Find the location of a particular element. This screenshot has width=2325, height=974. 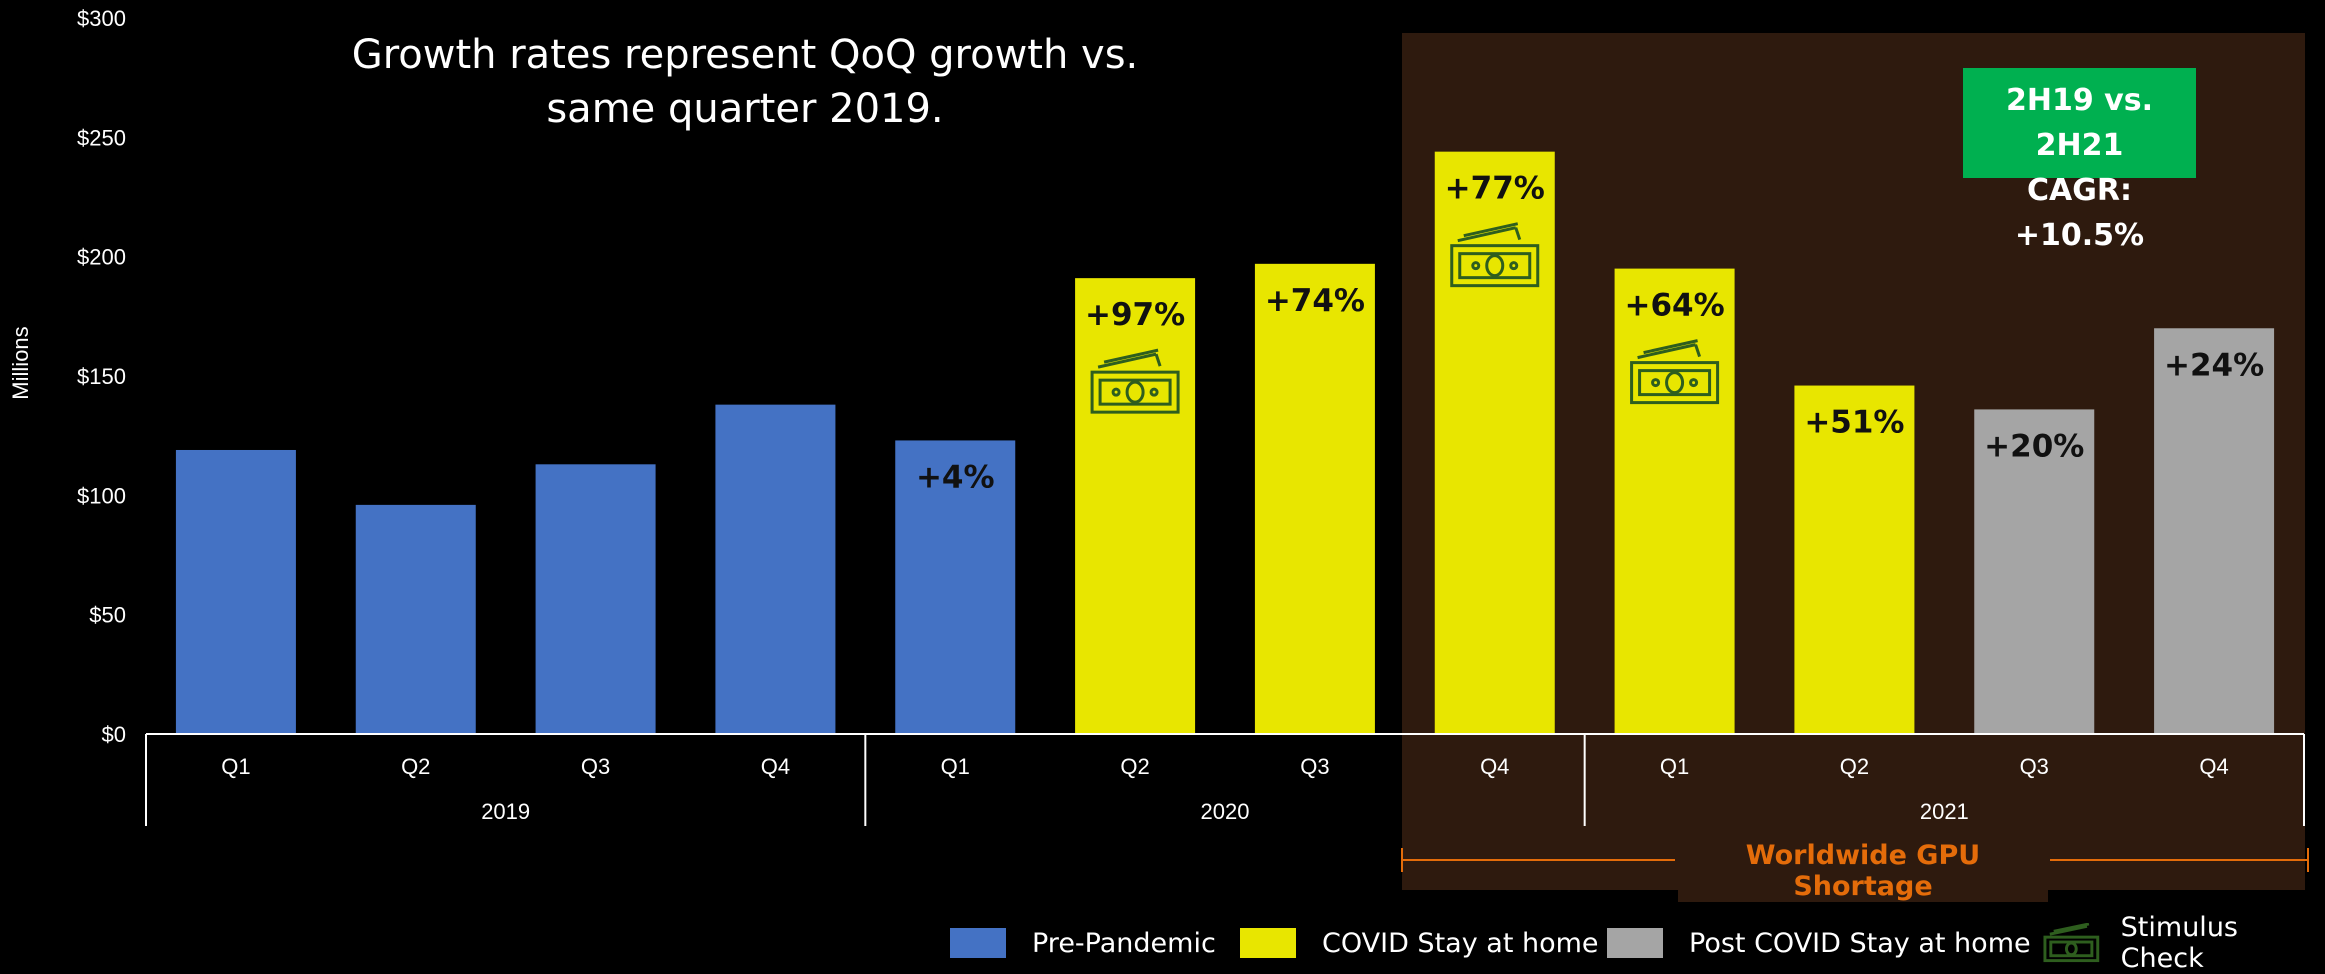

y-tick-label: $150 is located at coordinates (101, 376).